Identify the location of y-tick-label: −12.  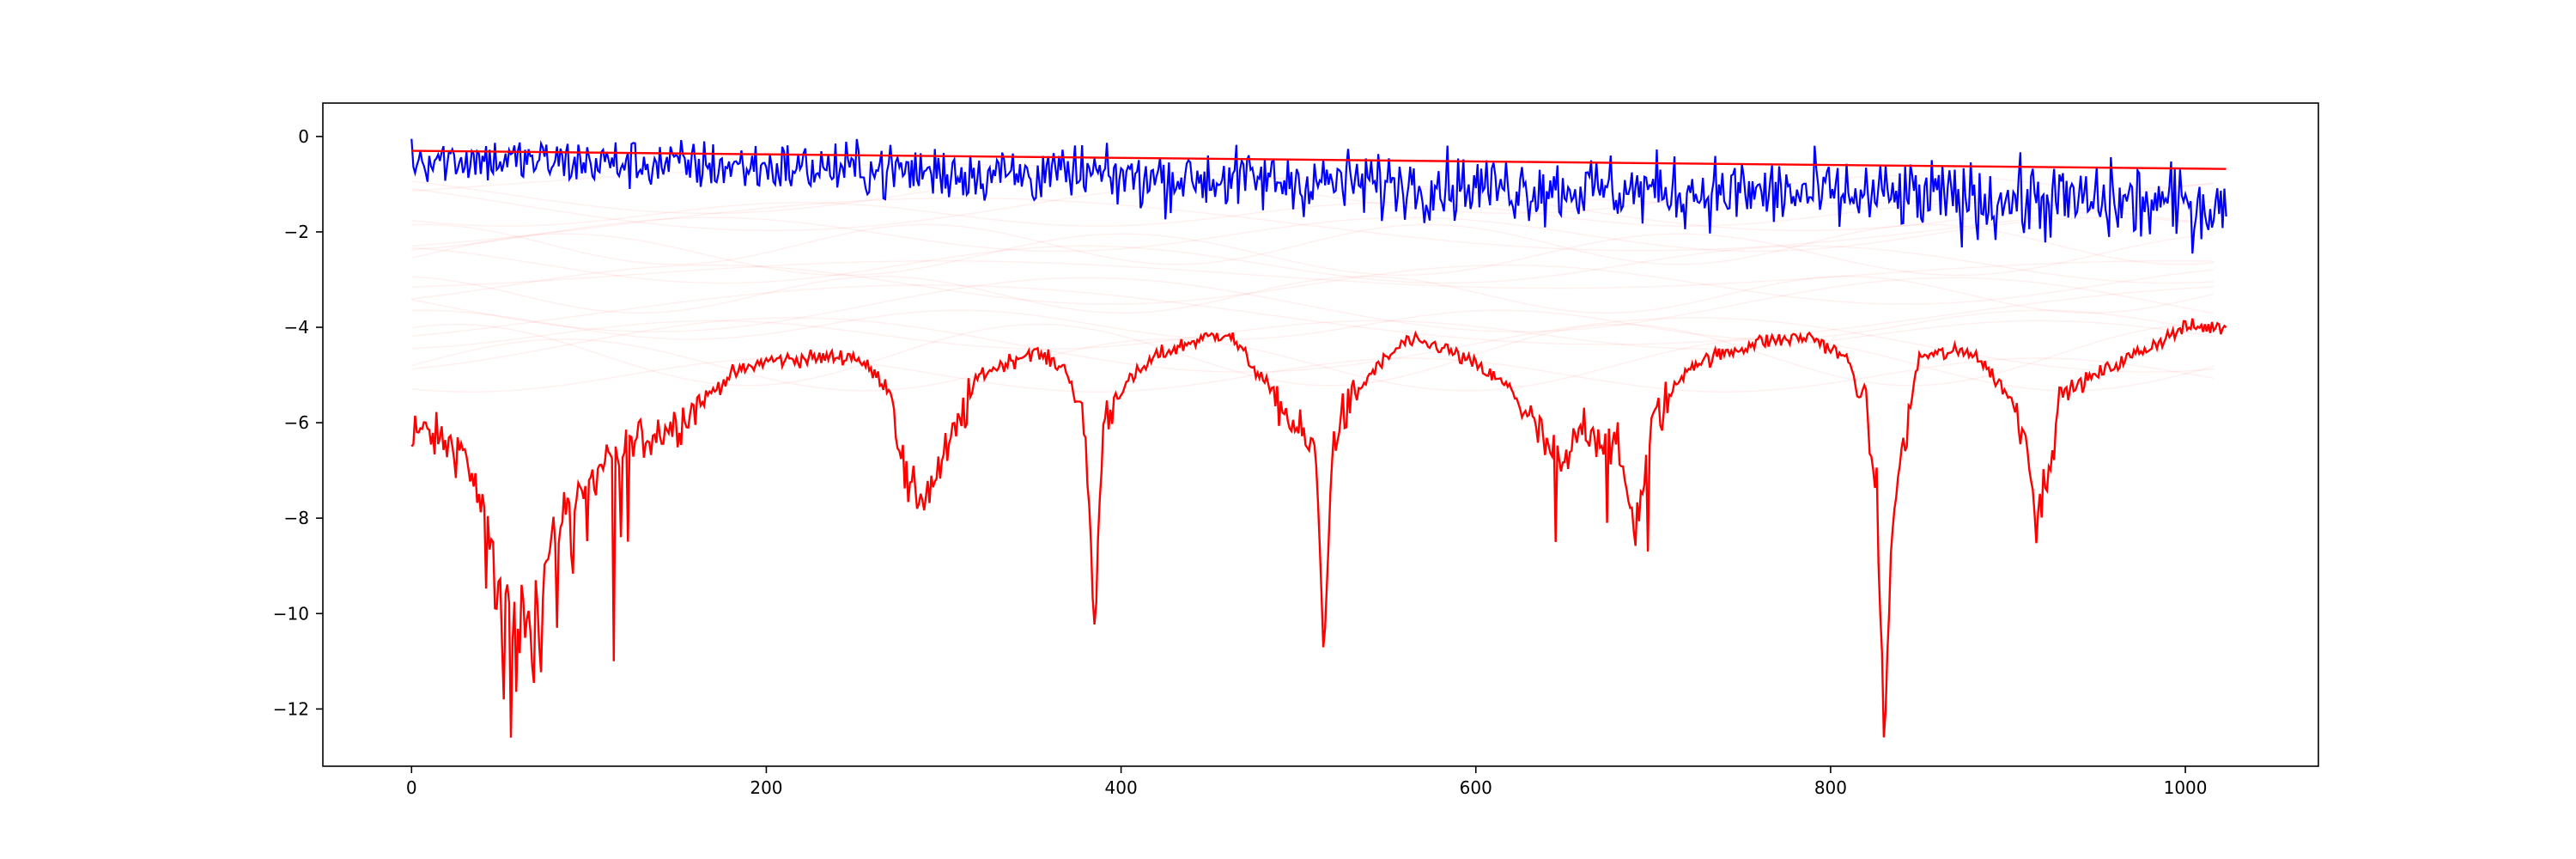
(291, 709).